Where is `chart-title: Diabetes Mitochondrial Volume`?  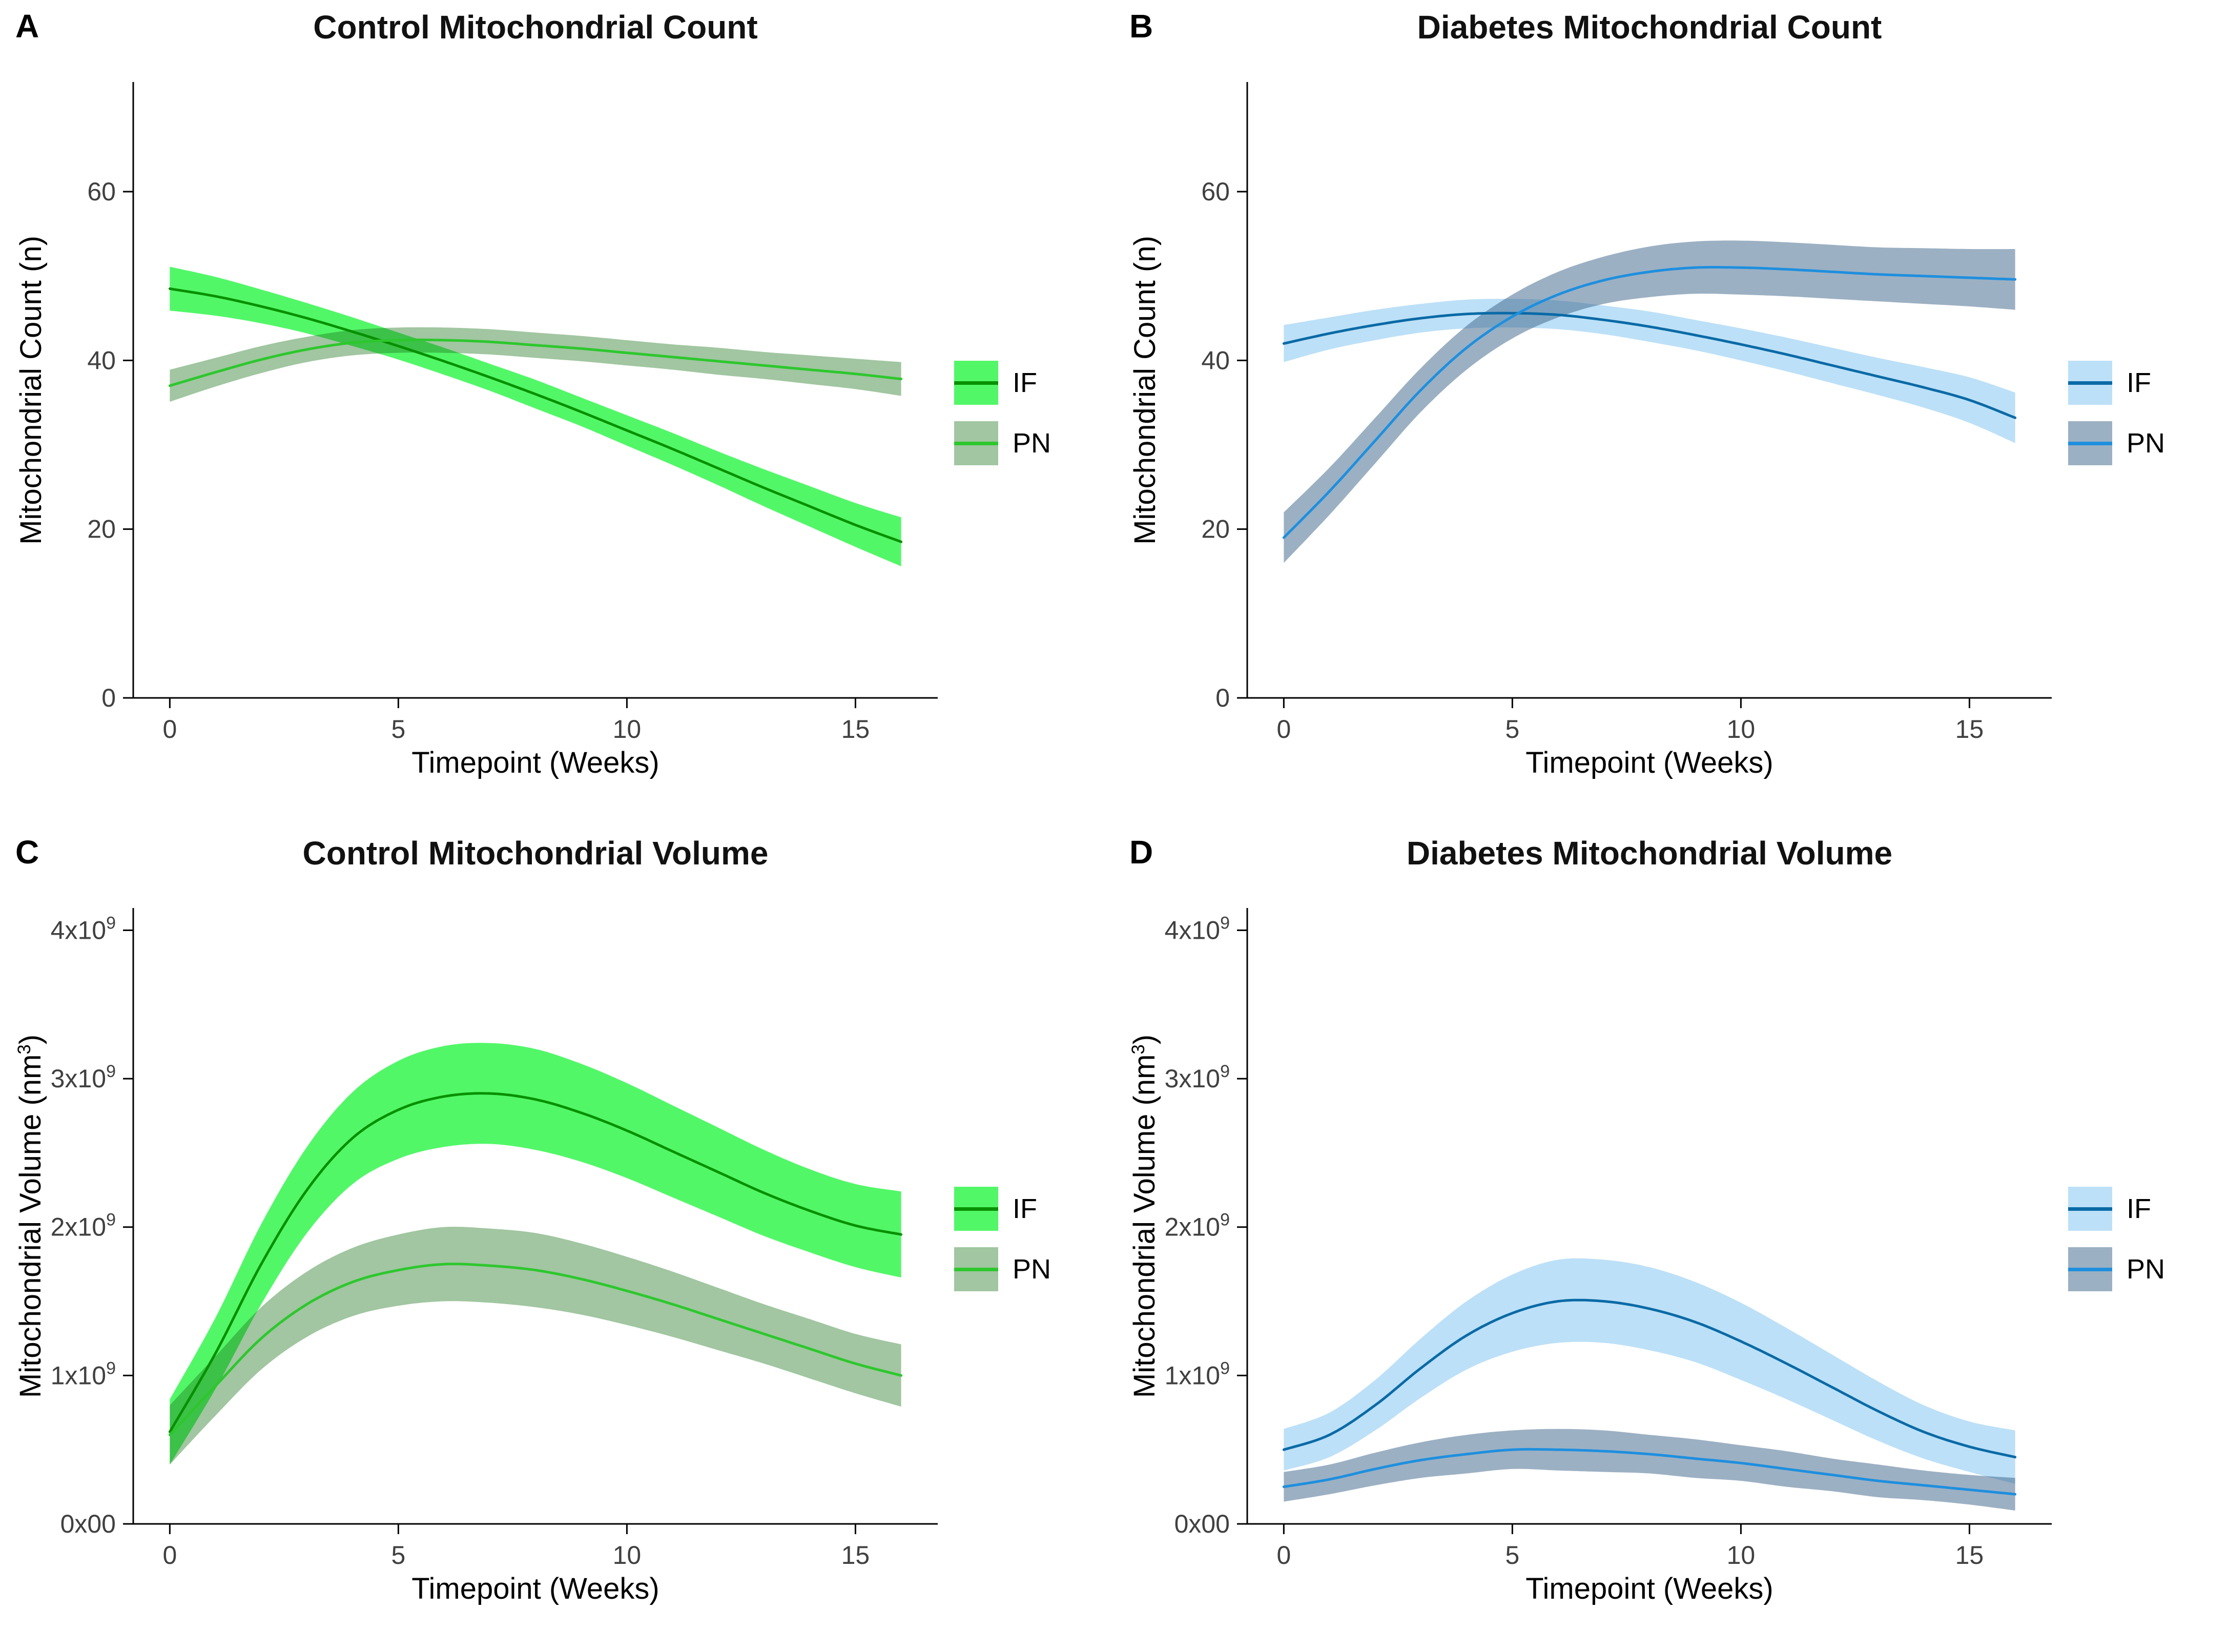
chart-title: Diabetes Mitochondrial Volume is located at coordinates (1649, 853).